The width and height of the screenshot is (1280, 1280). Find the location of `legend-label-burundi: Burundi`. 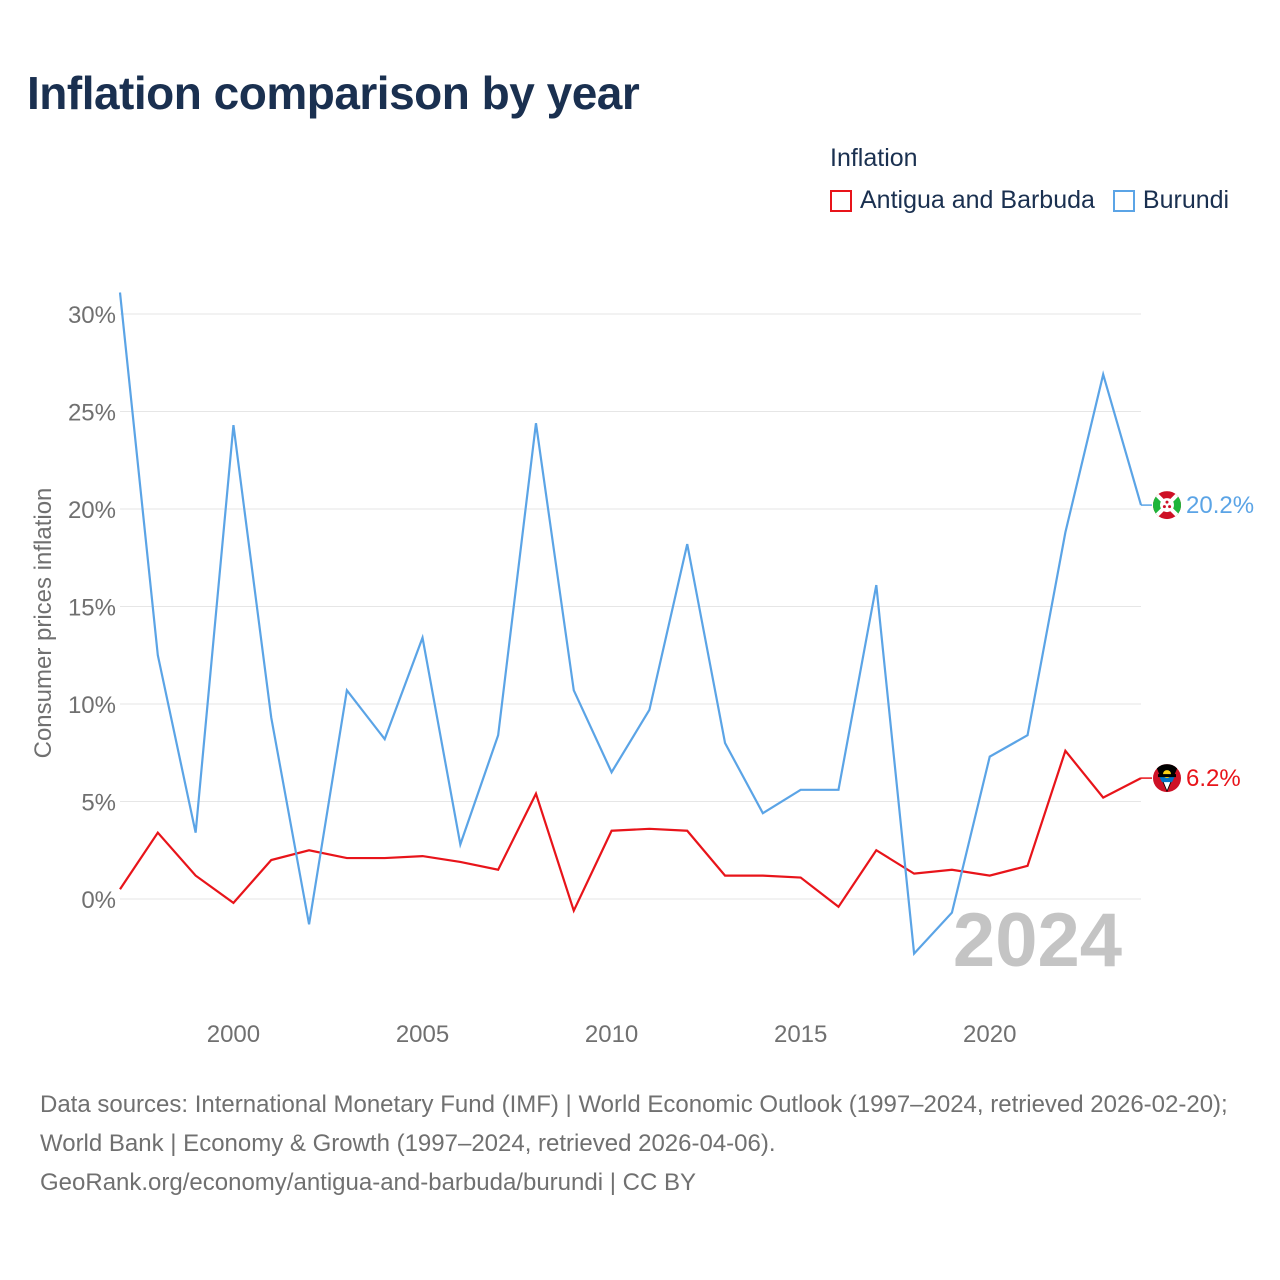

legend-label-burundi: Burundi is located at coordinates (1186, 200).